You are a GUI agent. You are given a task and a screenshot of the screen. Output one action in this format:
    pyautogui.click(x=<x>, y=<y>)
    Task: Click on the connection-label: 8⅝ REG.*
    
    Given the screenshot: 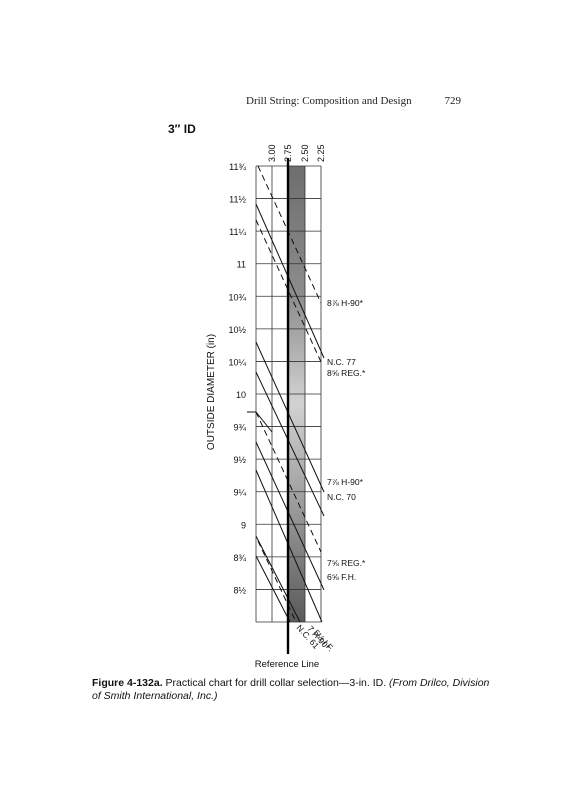 What is the action you would take?
    pyautogui.click(x=346, y=373)
    